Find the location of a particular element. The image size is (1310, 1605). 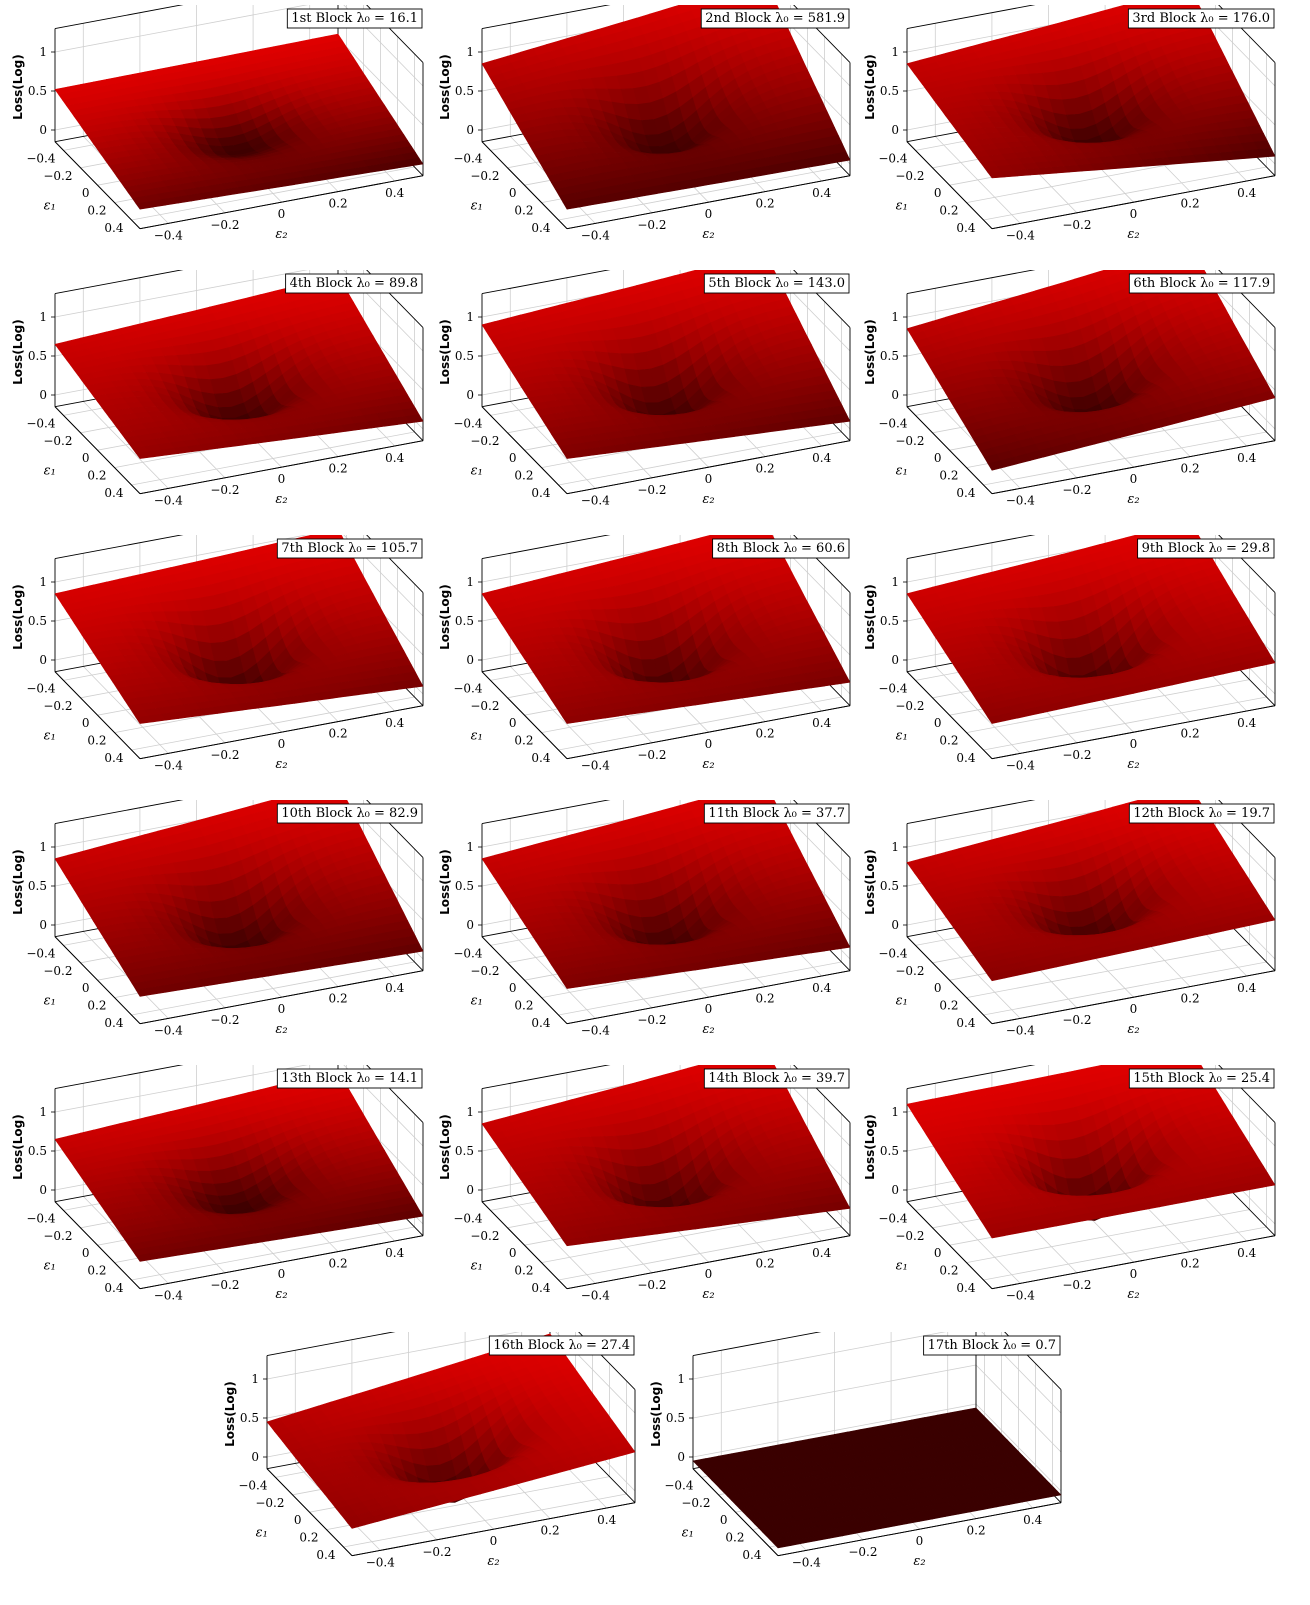

panel-title-text: 3rd Block λ₀ = 176.0 is located at coordinates (1201, 18).